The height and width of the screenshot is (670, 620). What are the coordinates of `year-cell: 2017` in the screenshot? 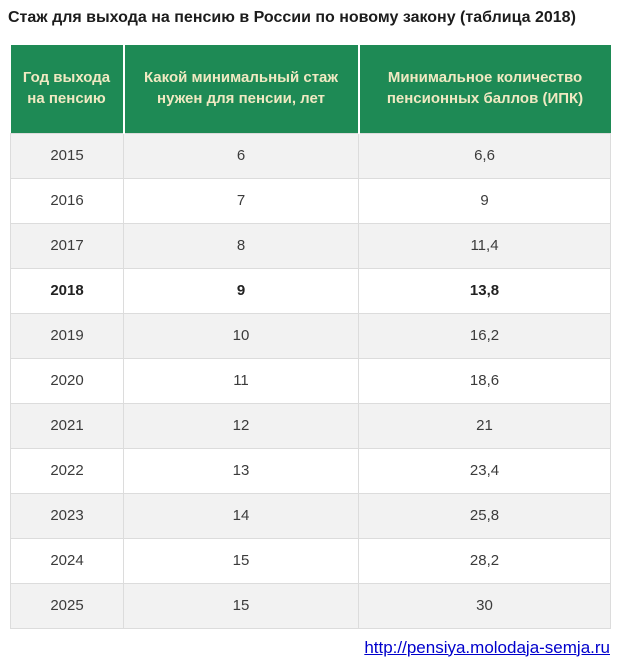 It's located at (67, 245).